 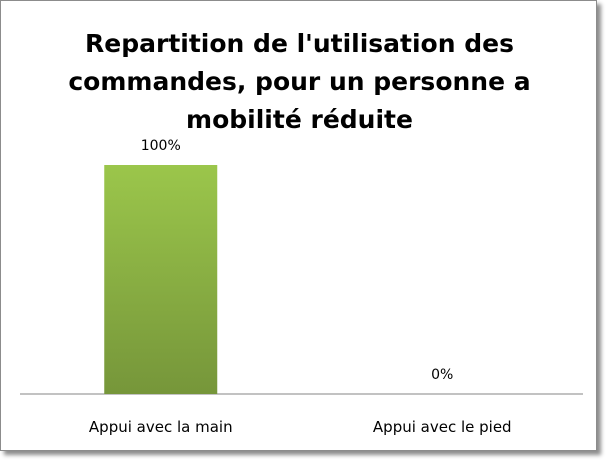 I want to click on data-label-1: 0%, so click(x=442, y=375).